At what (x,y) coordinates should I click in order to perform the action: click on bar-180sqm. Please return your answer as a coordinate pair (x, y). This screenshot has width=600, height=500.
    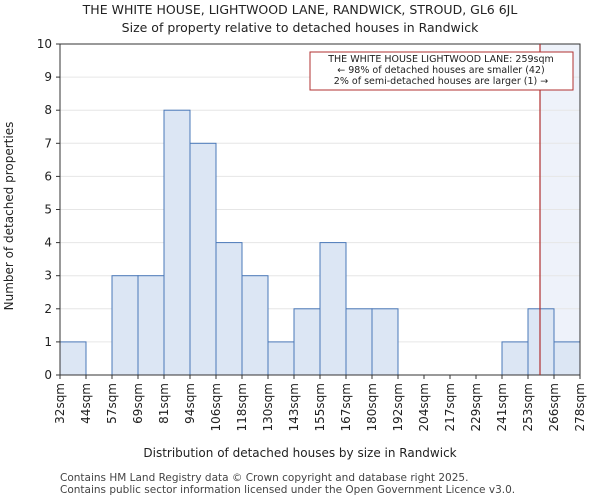
    Looking at the image, I should click on (385, 342).